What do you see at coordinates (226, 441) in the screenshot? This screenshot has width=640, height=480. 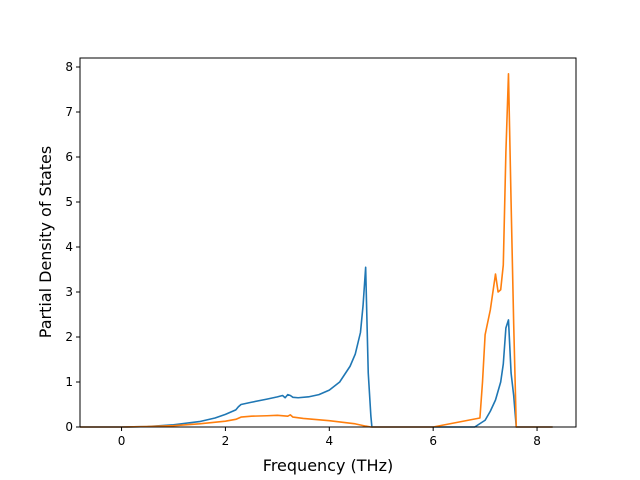 I see `x-tick-label: 2` at bounding box center [226, 441].